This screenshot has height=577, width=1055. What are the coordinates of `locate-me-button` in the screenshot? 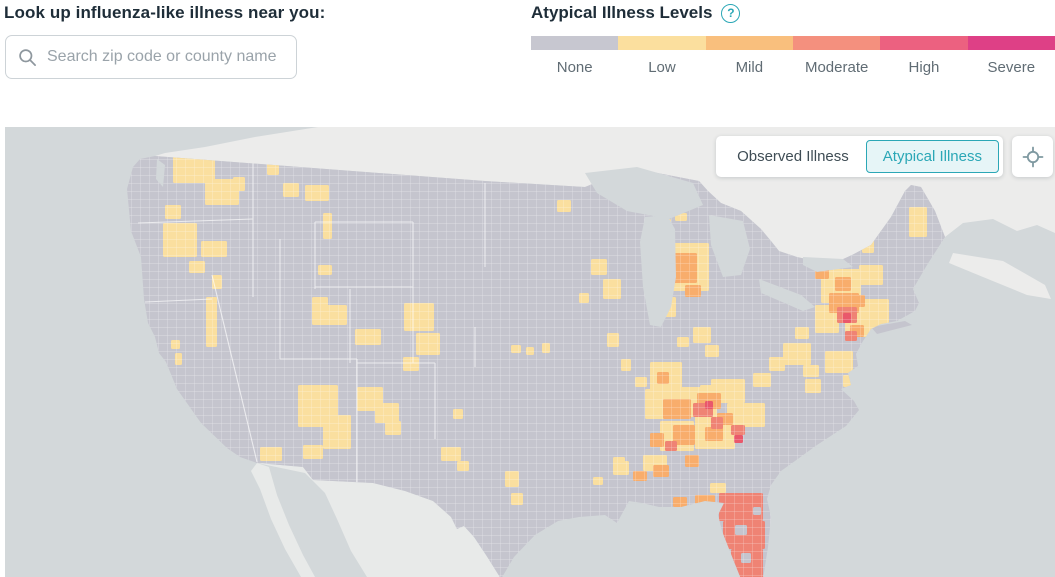 It's located at (1032, 156).